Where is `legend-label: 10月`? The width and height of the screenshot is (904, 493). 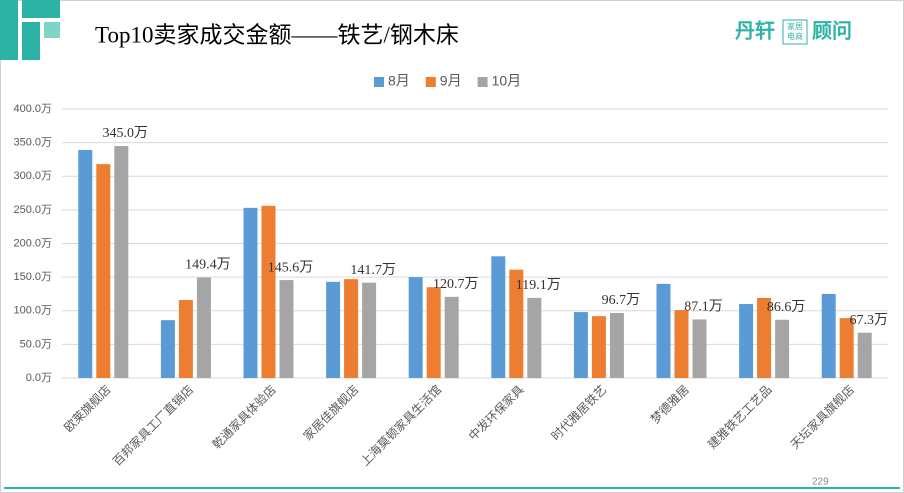
legend-label: 10月 is located at coordinates (507, 81).